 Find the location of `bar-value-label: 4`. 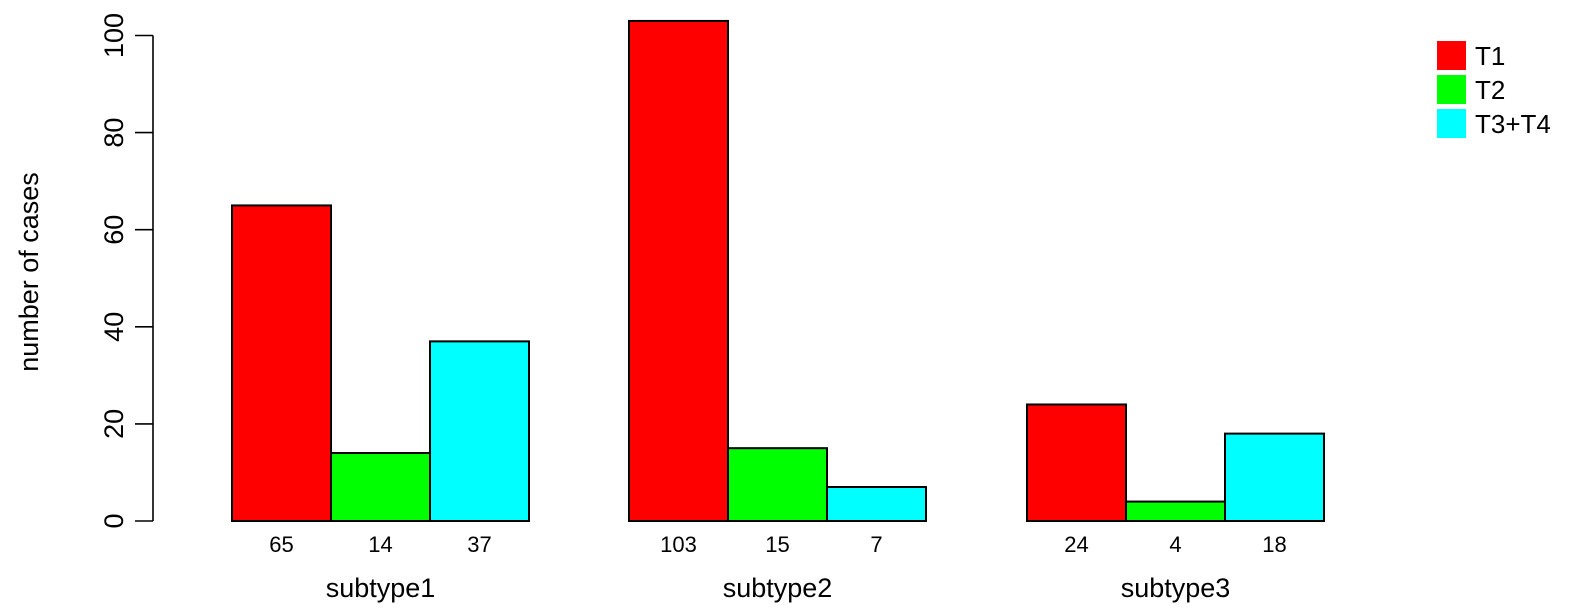

bar-value-label: 4 is located at coordinates (1175, 544).